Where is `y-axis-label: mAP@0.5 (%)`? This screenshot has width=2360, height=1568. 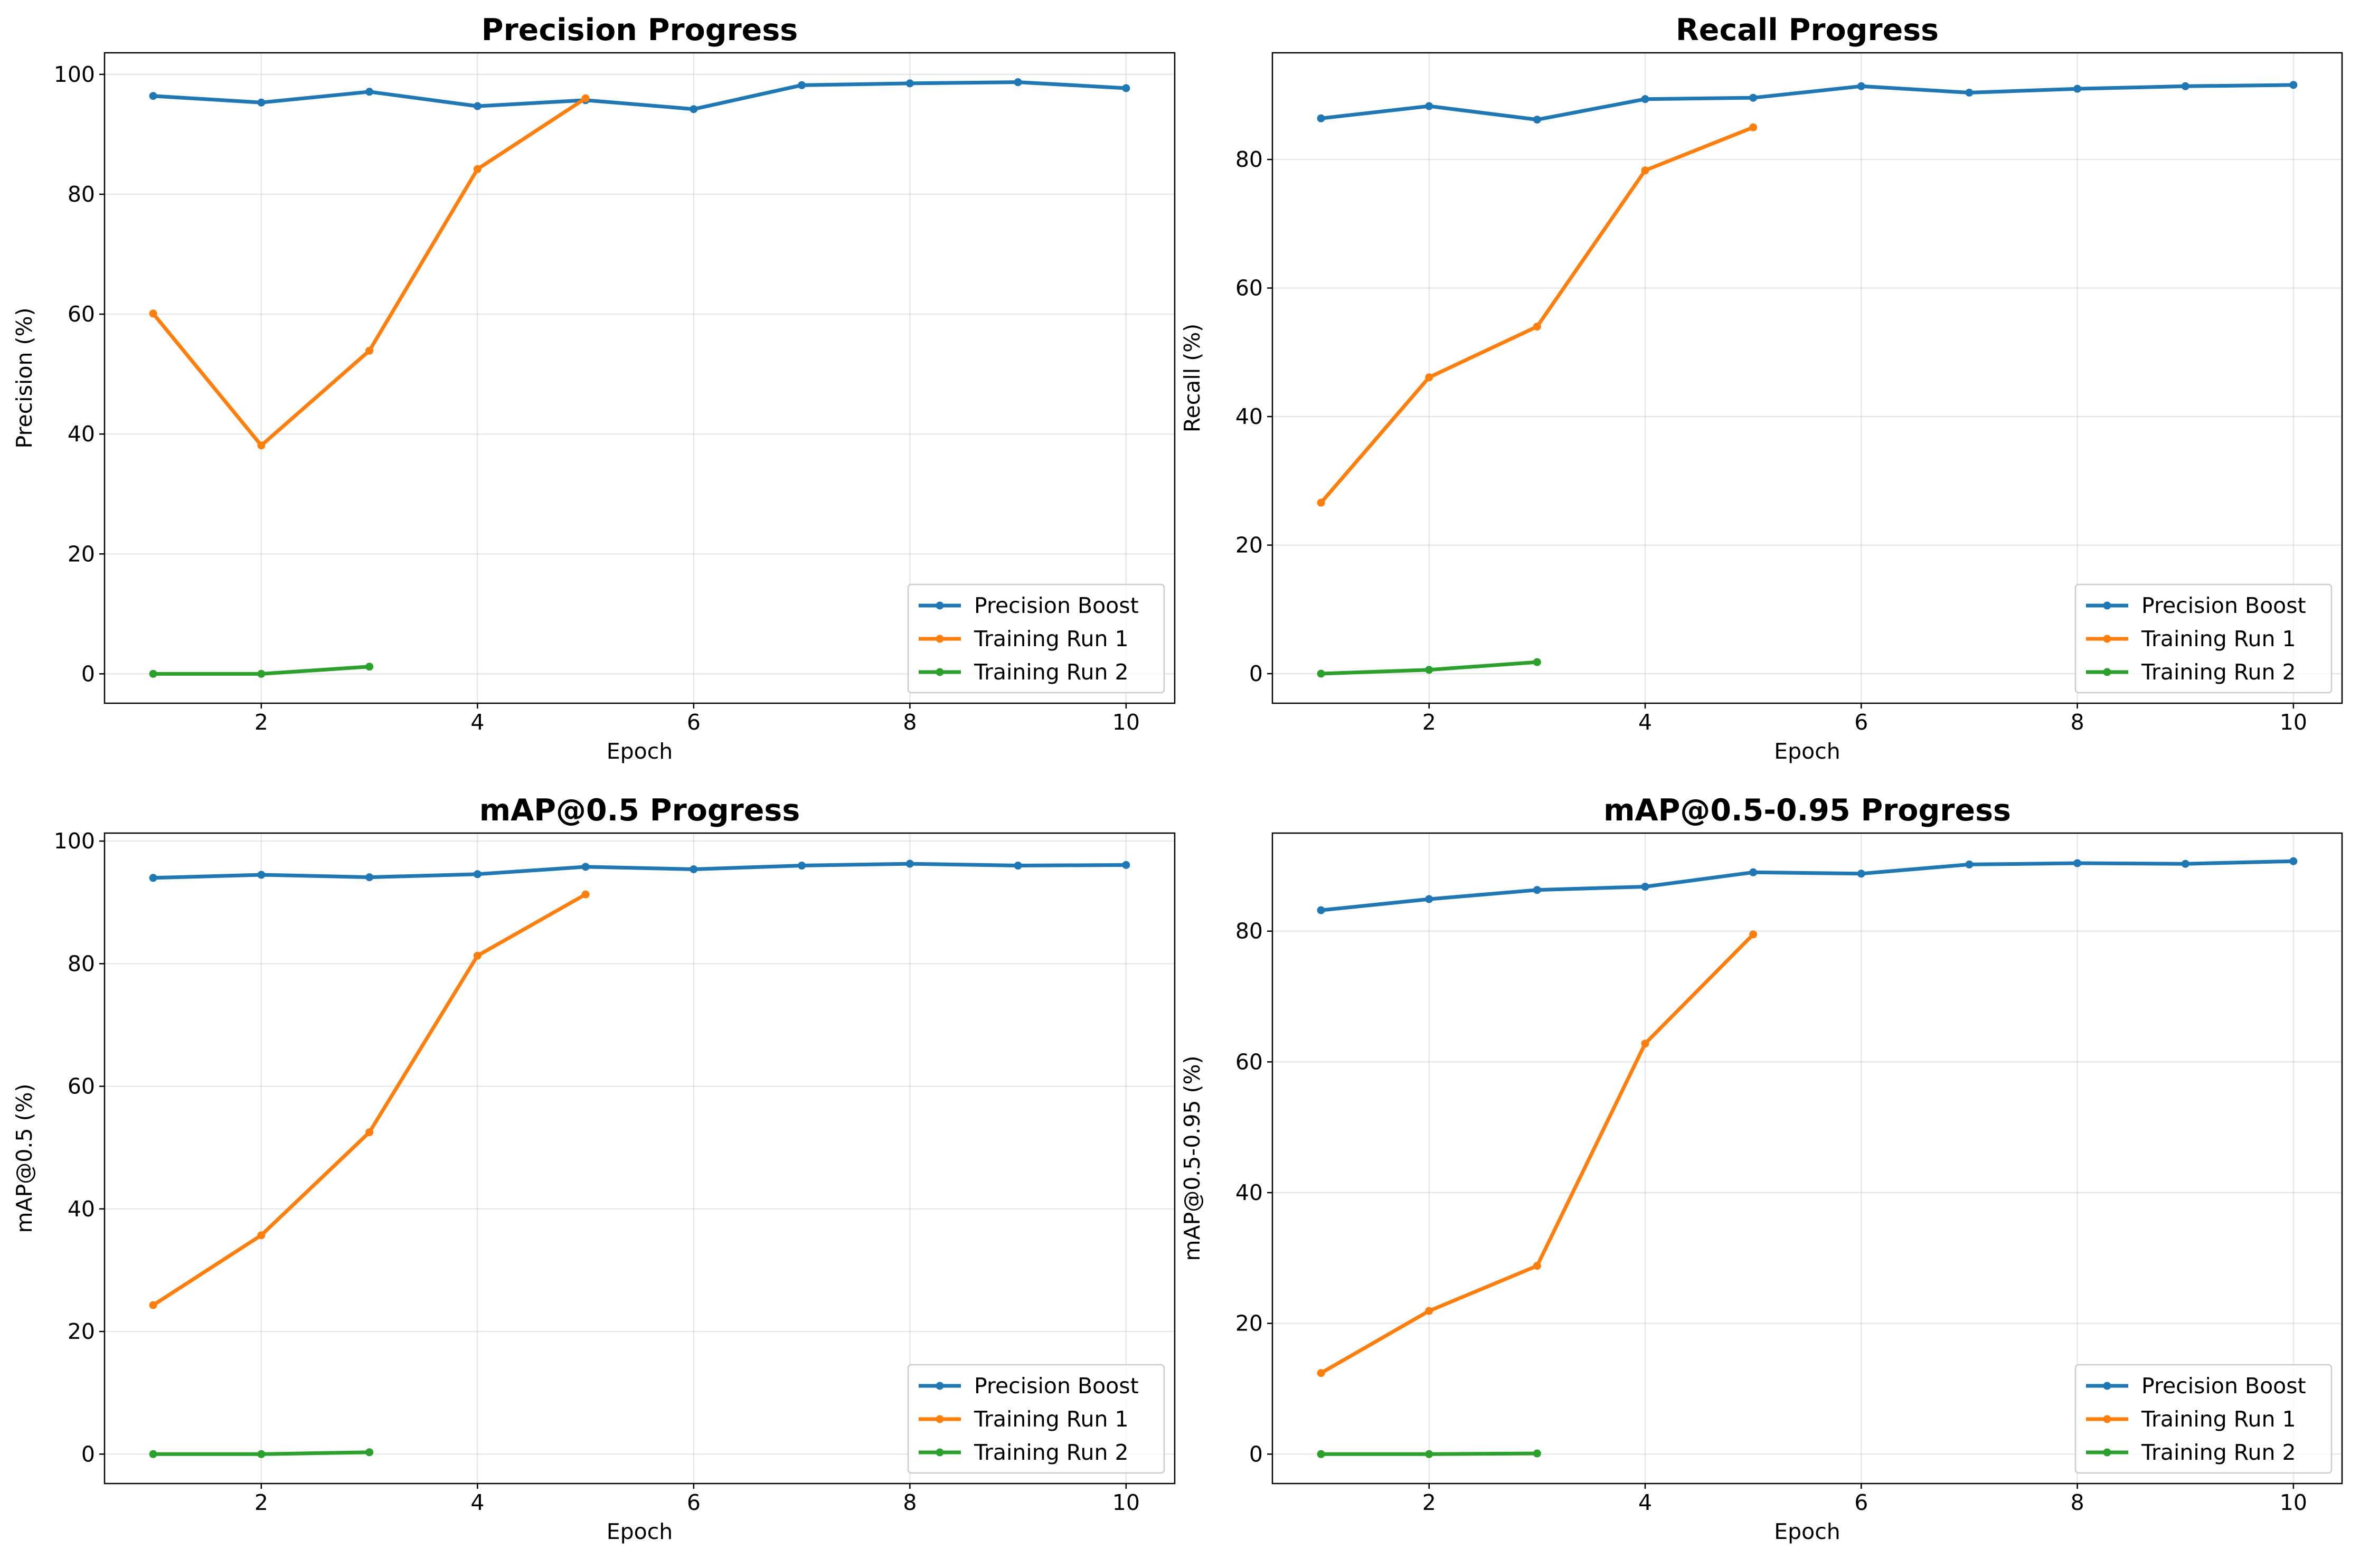 y-axis-label: mAP@0.5 (%) is located at coordinates (24, 1159).